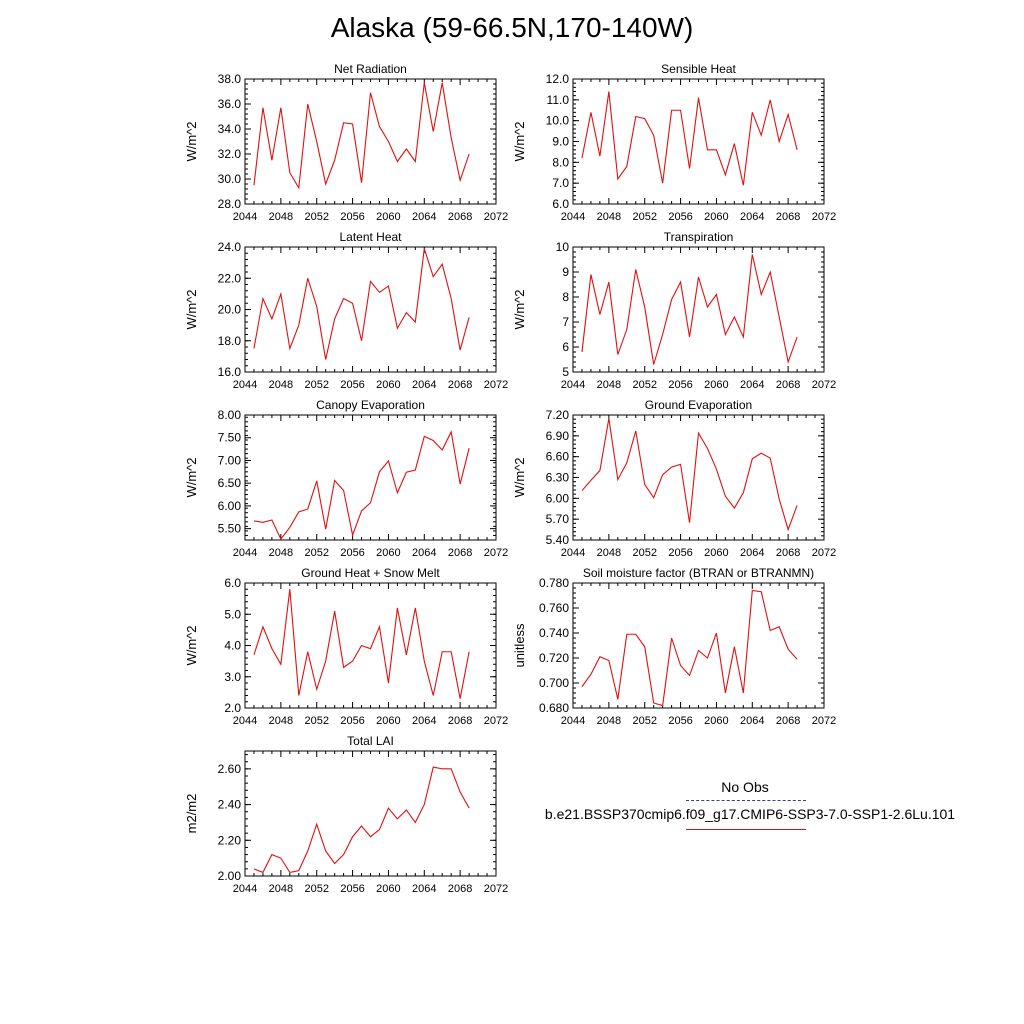  What do you see at coordinates (370, 573) in the screenshot?
I see `panel-title: Ground Heat + Snow Melt` at bounding box center [370, 573].